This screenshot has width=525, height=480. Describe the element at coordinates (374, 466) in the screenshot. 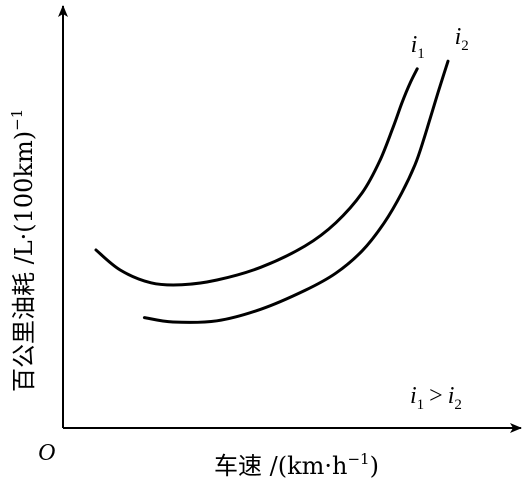

I see `x-axis-label-close: )` at that location.